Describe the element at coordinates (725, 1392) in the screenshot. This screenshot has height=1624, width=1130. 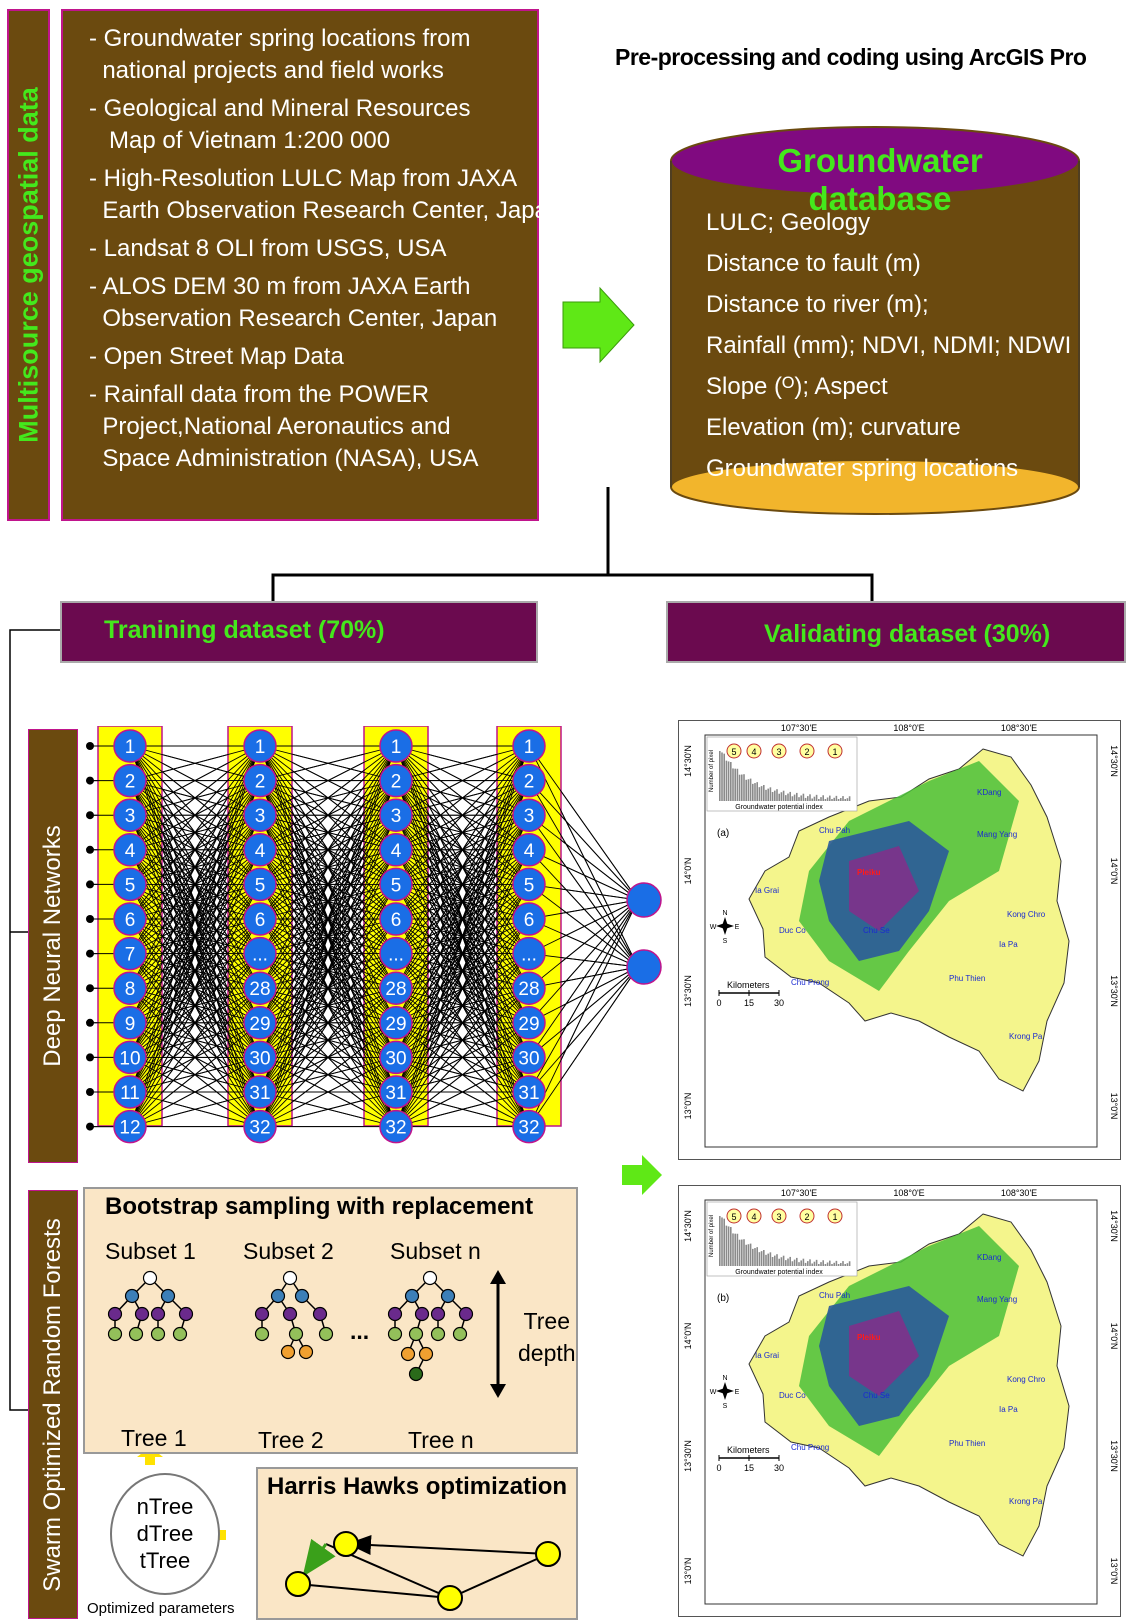
I see `north-arrow-icon: NW ES` at that location.